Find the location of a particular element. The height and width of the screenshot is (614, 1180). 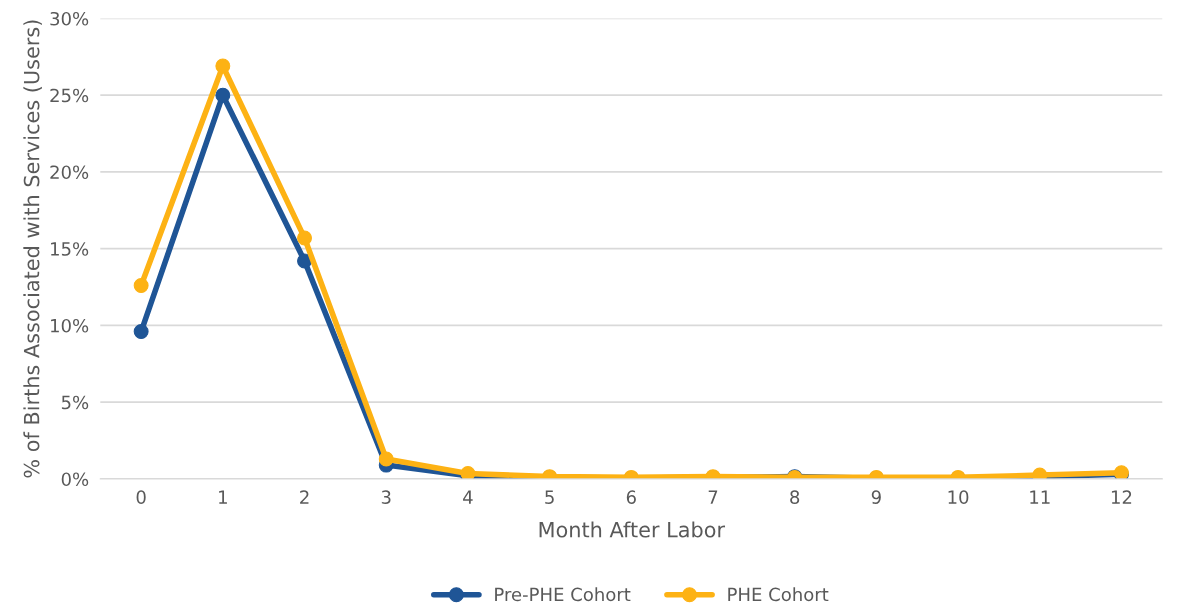

legend-label: Pre-PHE Cohort is located at coordinates (563, 594).